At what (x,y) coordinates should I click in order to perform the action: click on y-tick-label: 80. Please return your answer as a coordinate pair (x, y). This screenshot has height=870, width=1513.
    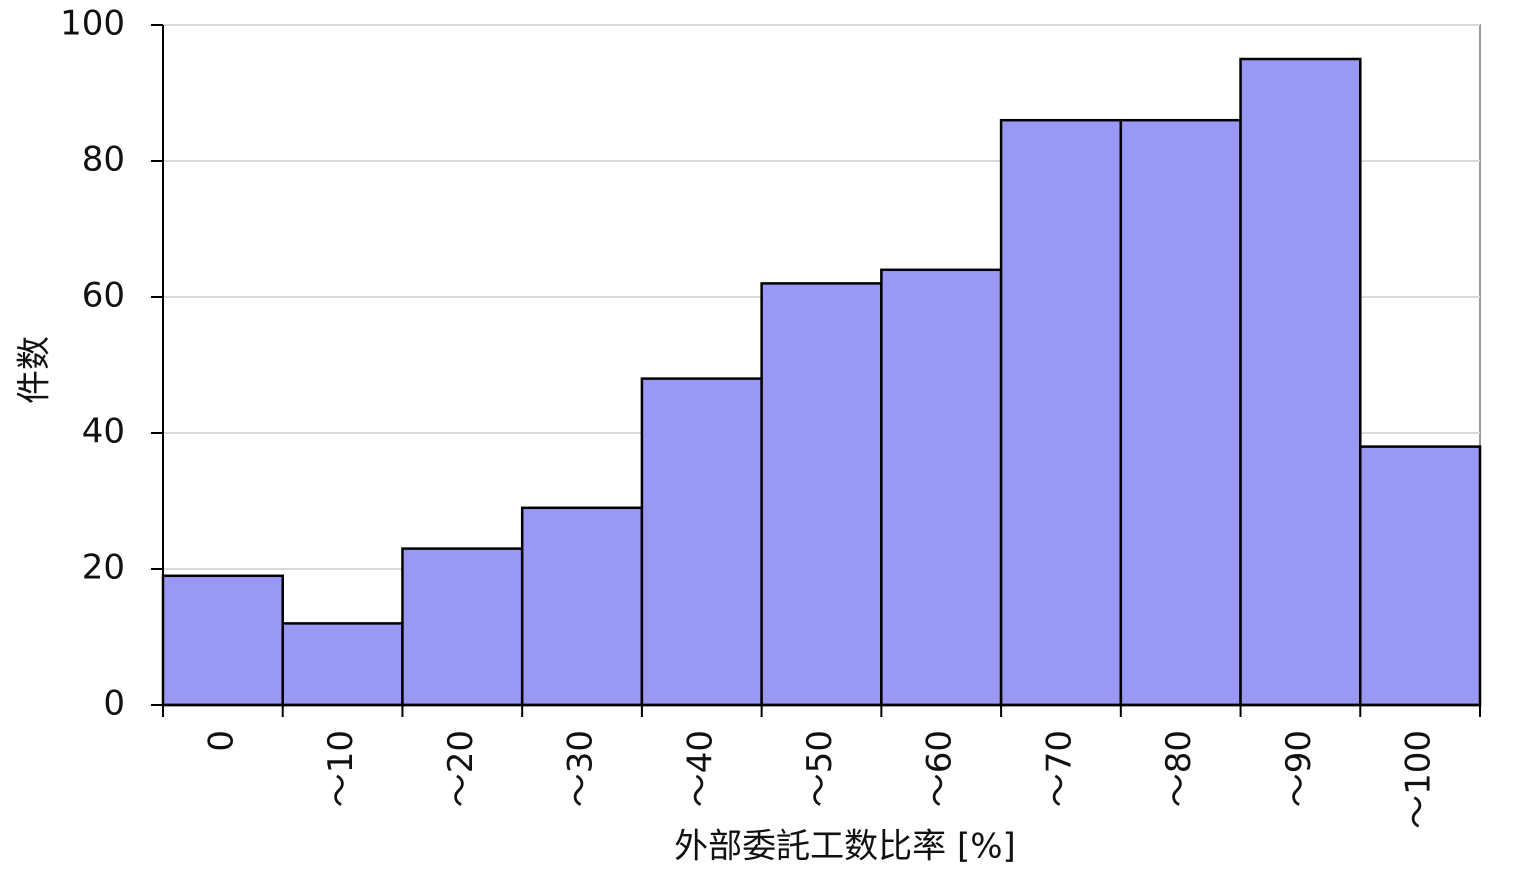
    Looking at the image, I should click on (103, 160).